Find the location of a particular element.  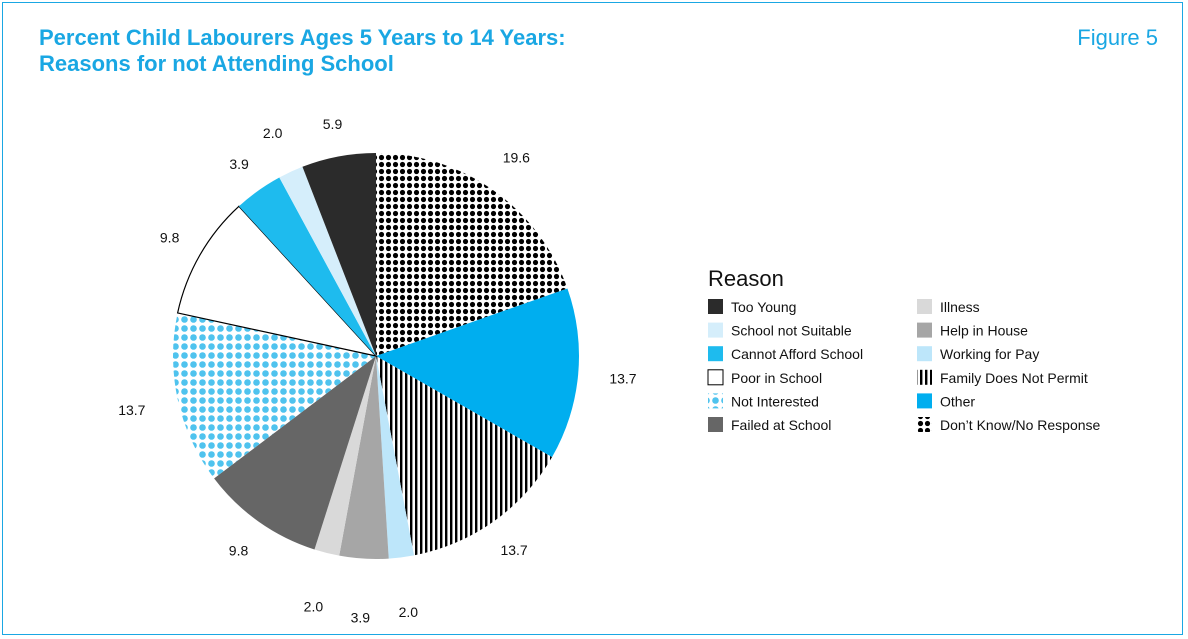

legend-swatch-failed-at-school is located at coordinates (715, 424).